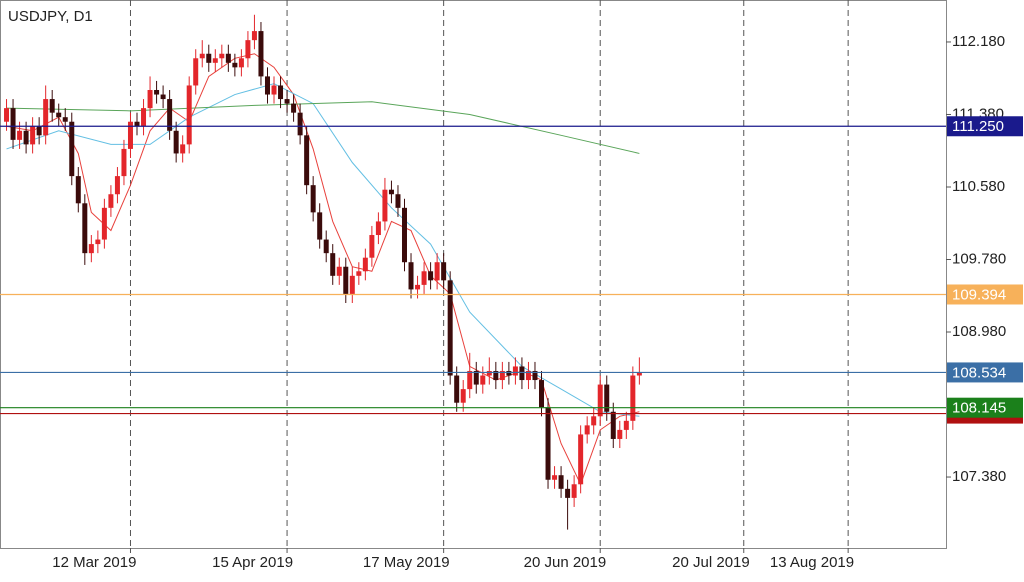 The width and height of the screenshot is (1024, 582). Describe the element at coordinates (979, 372) in the screenshot. I see `level-label: 108.534` at that location.